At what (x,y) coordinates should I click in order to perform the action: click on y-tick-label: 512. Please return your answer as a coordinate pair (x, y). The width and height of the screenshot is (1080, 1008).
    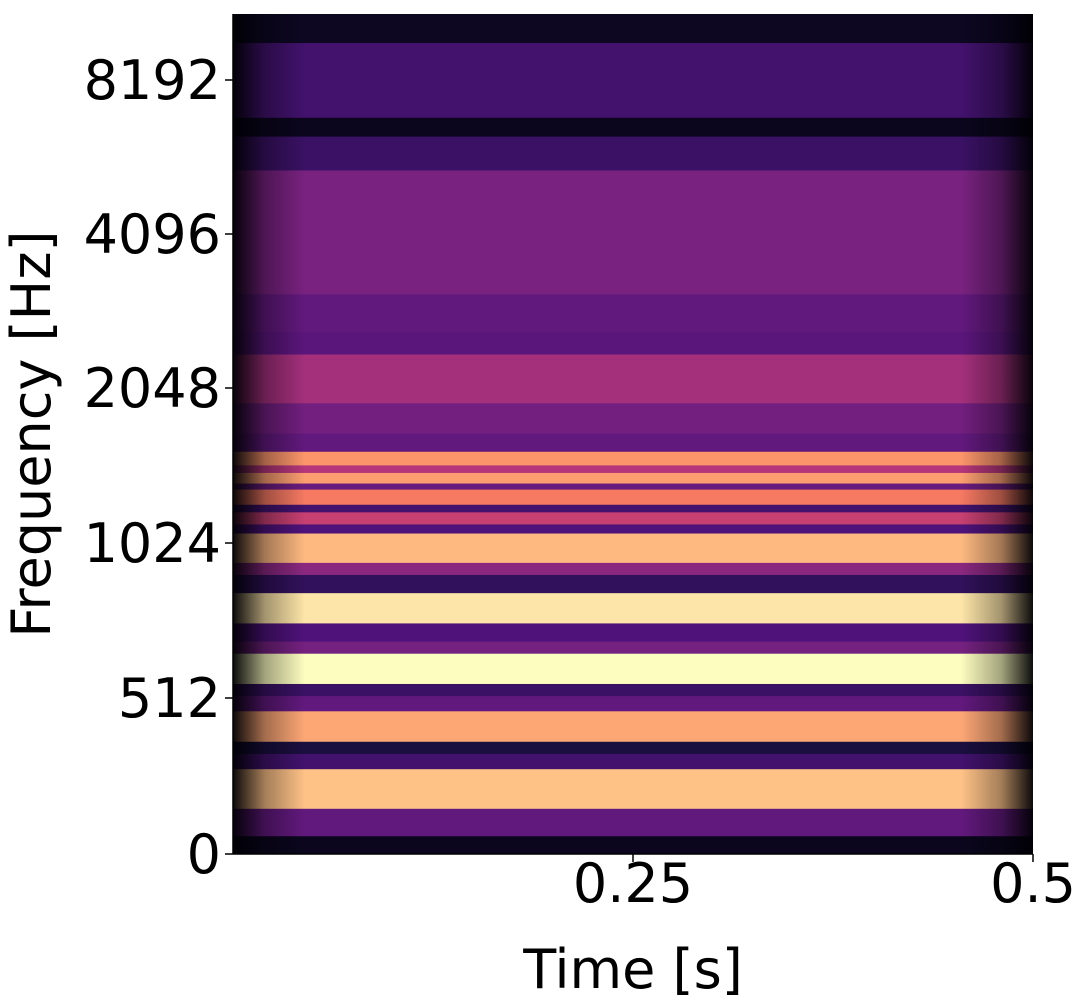
    Looking at the image, I should click on (169, 698).